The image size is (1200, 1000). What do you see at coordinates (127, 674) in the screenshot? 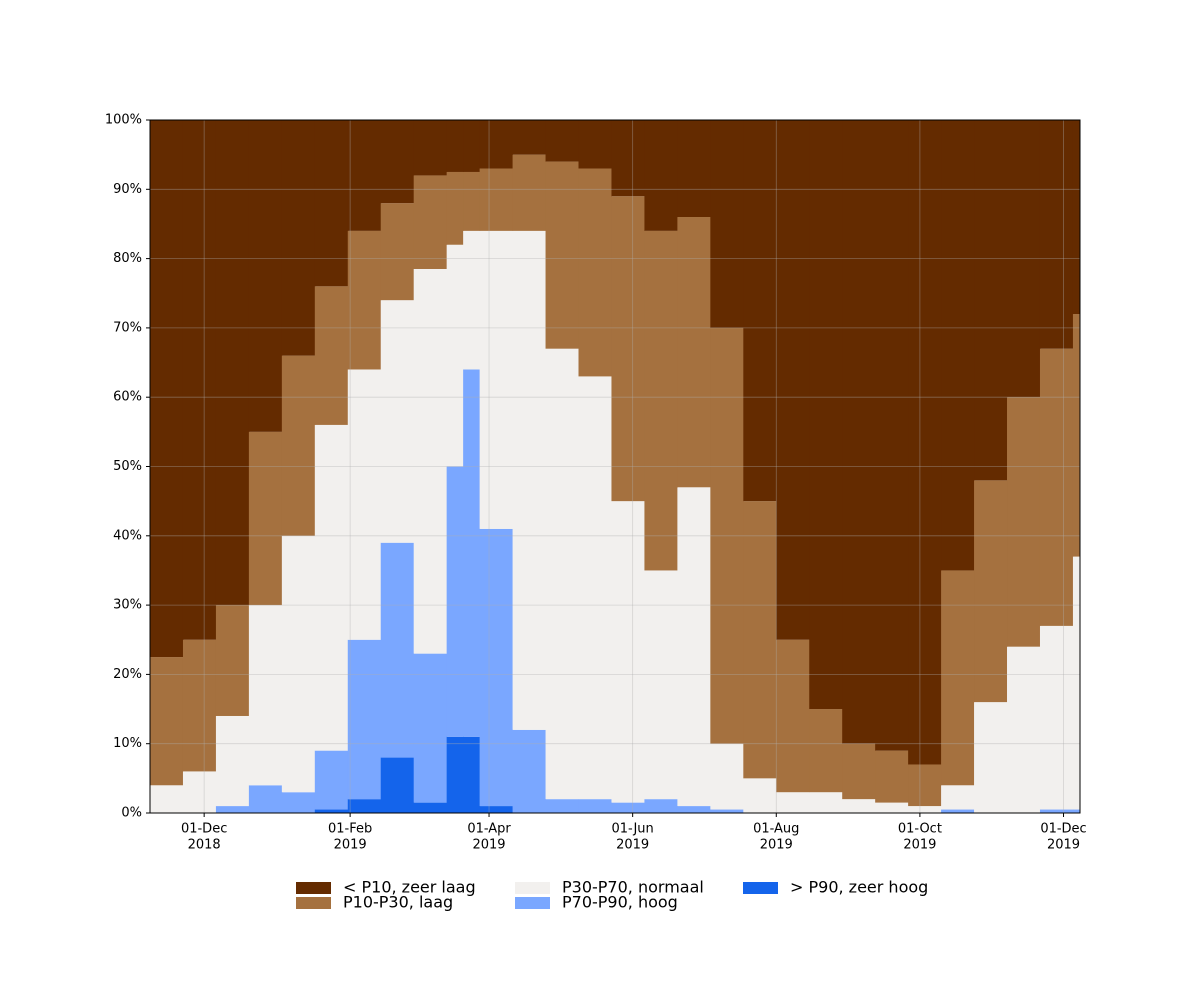
I see `y-tick-label: 20%` at bounding box center [127, 674].